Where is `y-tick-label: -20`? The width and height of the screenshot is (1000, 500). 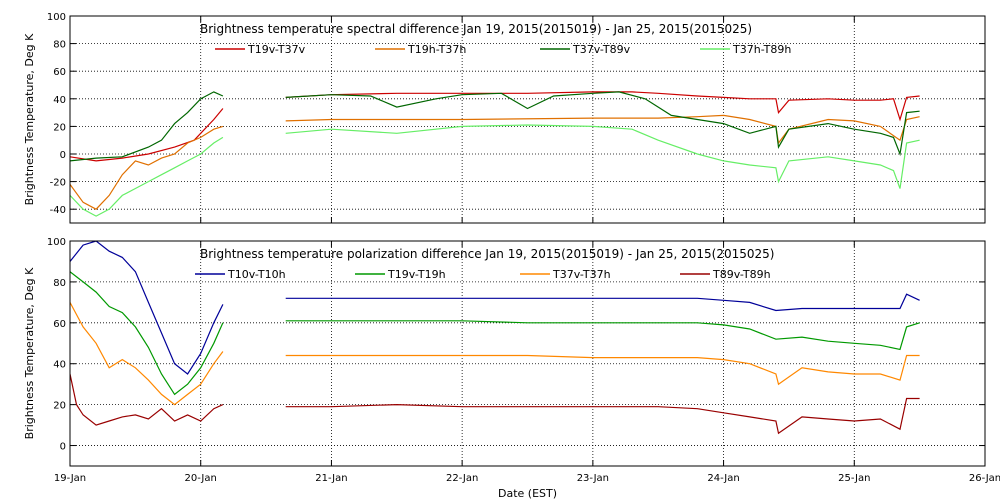
y-tick-label: -20 is located at coordinates (58, 183).